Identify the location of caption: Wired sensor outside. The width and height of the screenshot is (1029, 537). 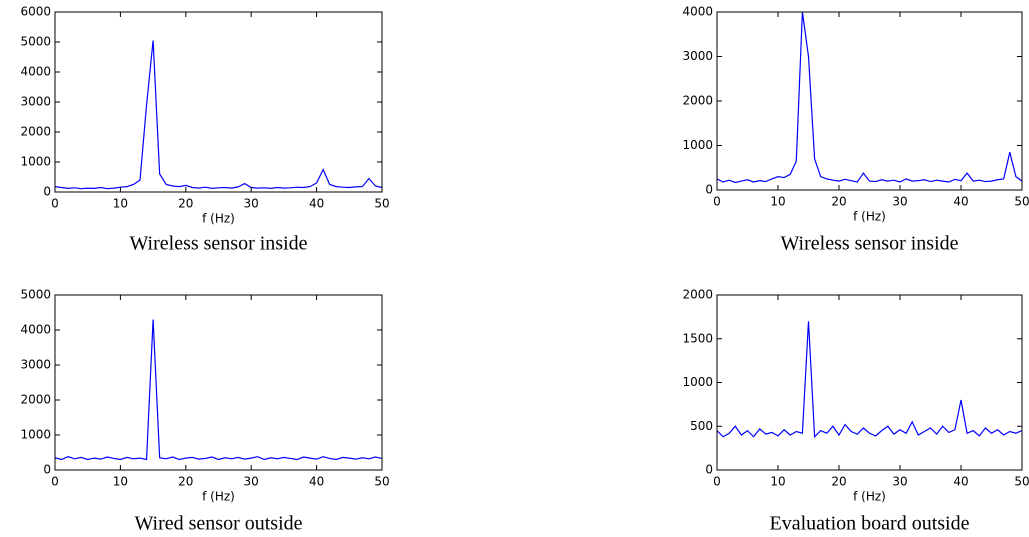
(218, 524).